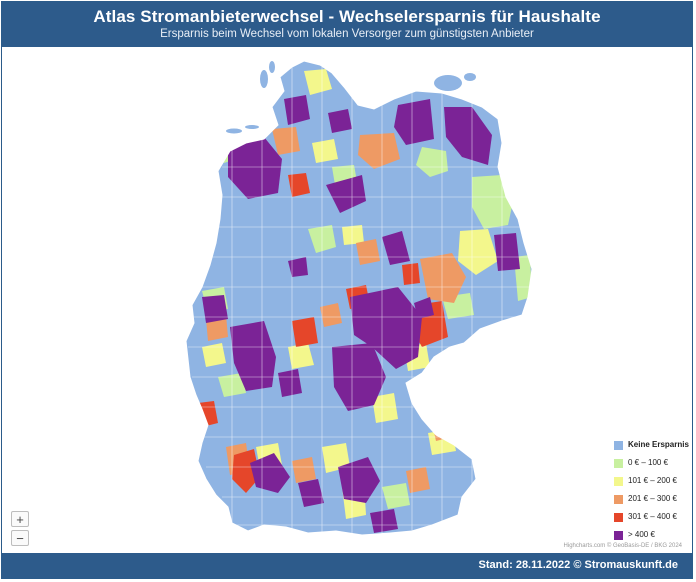 The width and height of the screenshot is (696, 582). Describe the element at coordinates (641, 534) in the screenshot. I see `legend-label: > 400 €` at that location.